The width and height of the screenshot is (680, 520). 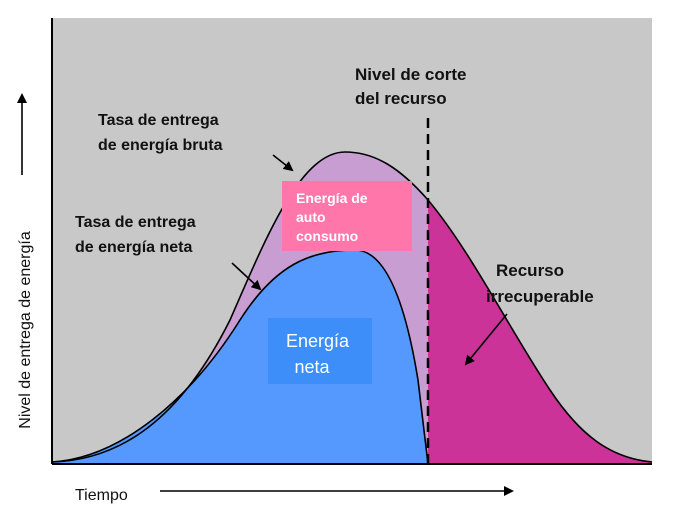 I want to click on unrecoverable-arrow, so click(x=486, y=339).